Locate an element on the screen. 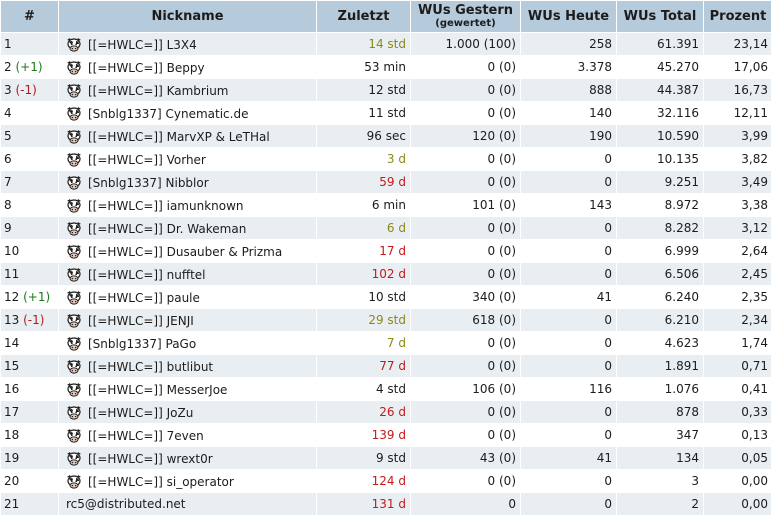 The image size is (771, 516). wus-total-cell: 10.590 is located at coordinates (660, 136).